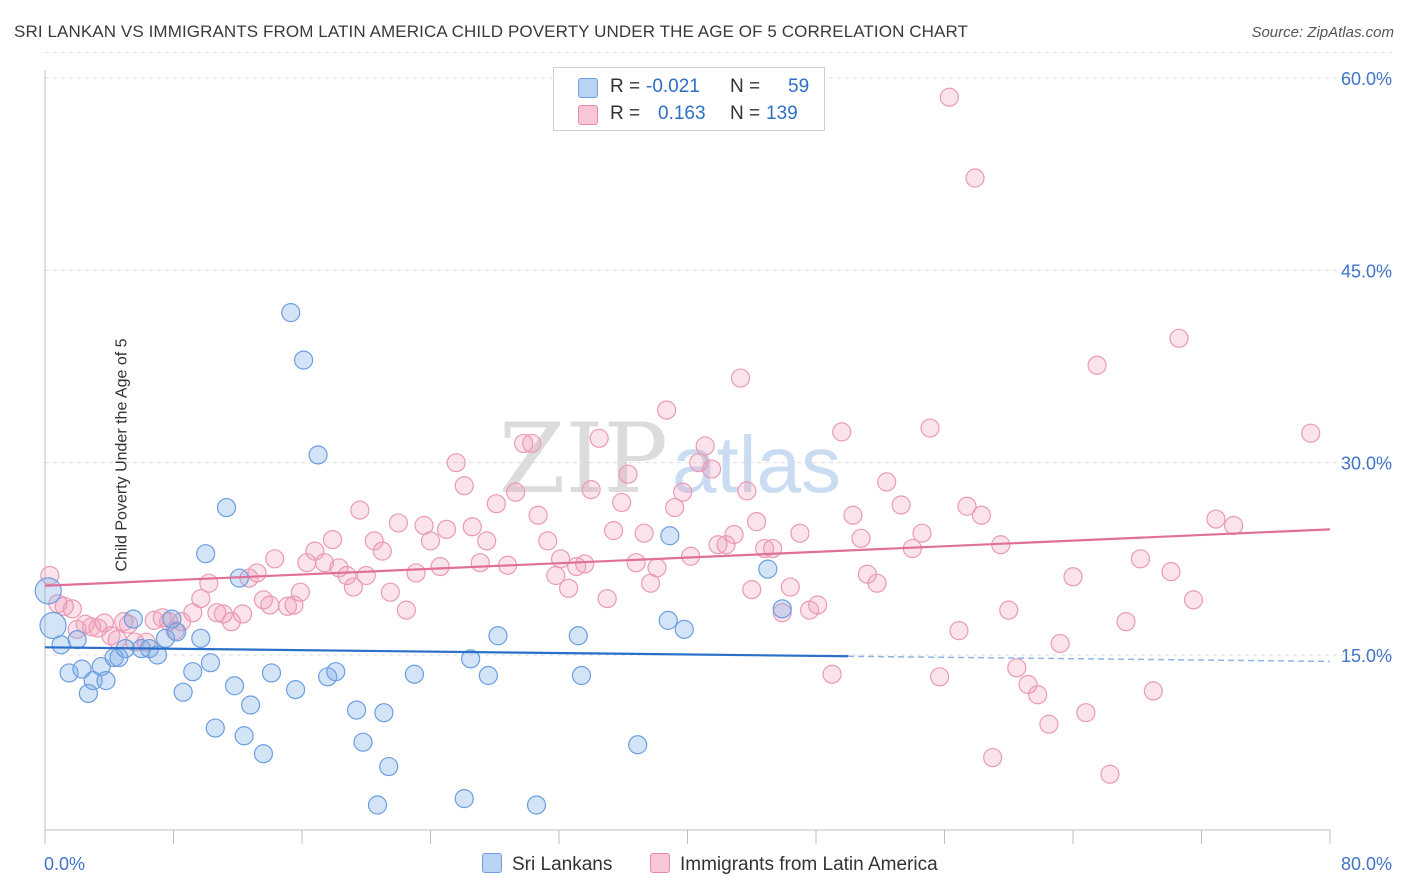  What do you see at coordinates (687, 595) in the screenshot?
I see `trend-lines` at bounding box center [687, 595].